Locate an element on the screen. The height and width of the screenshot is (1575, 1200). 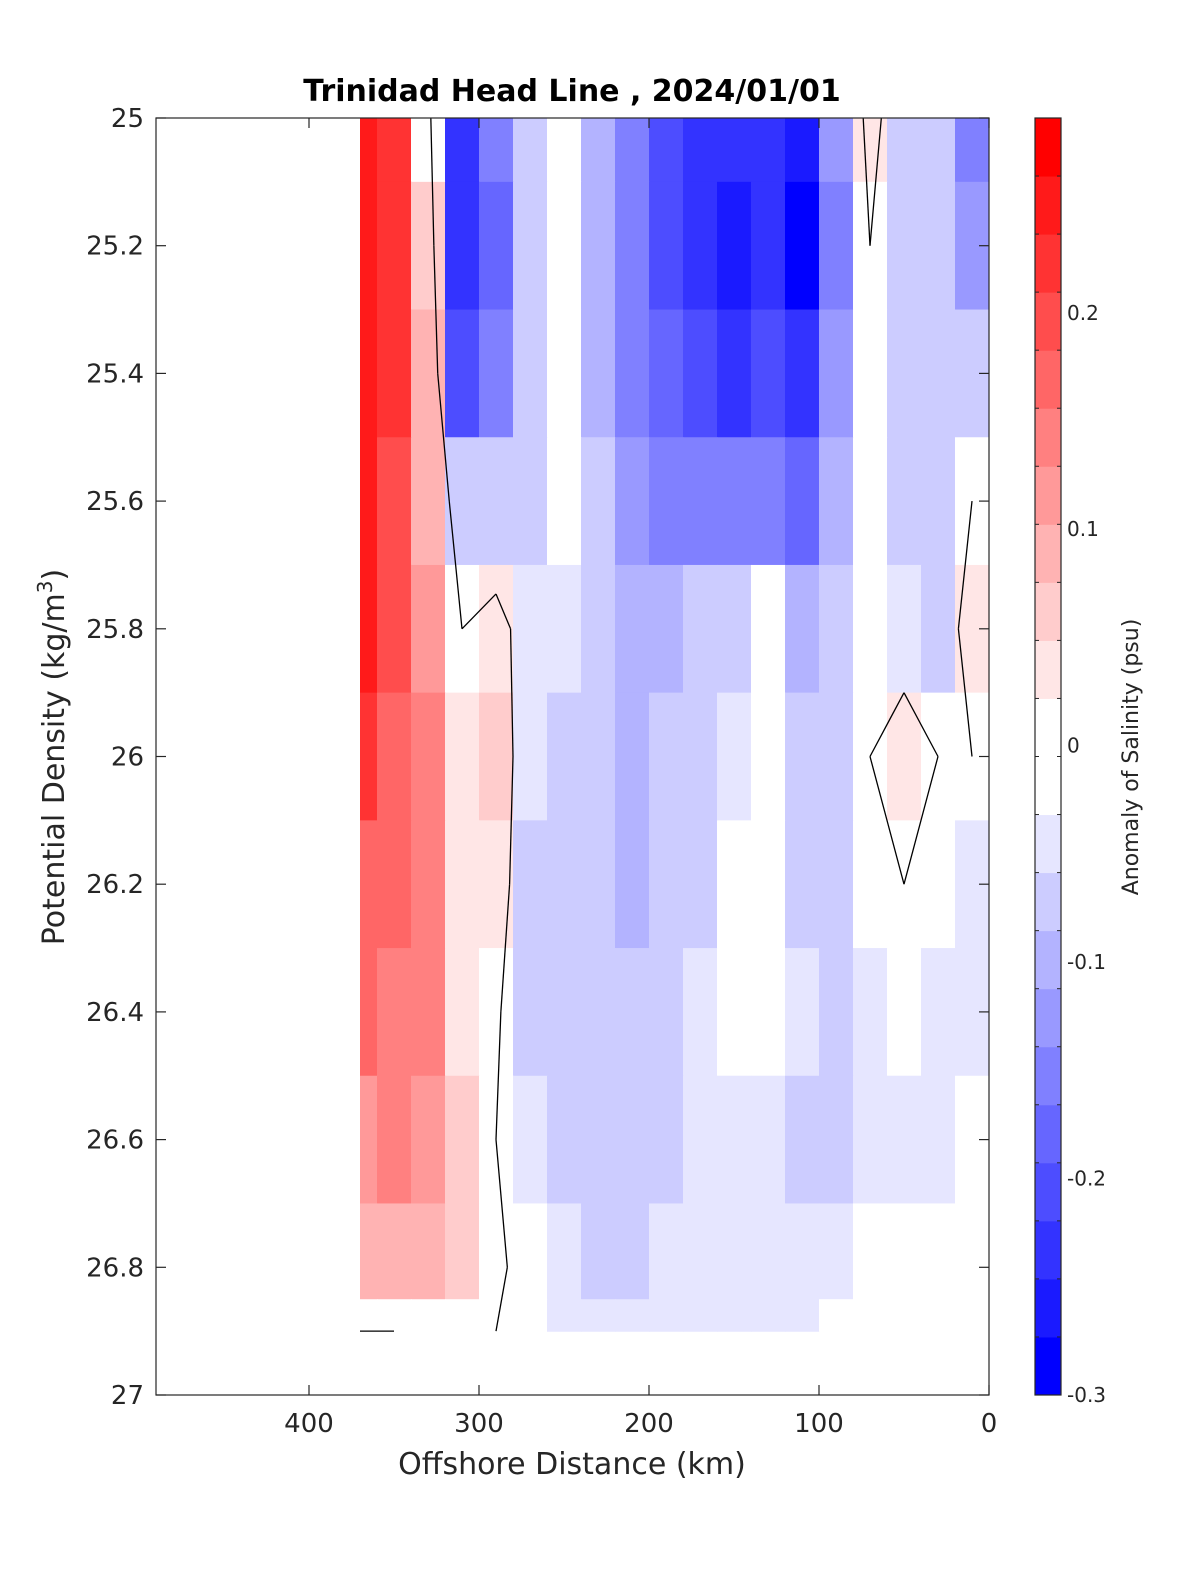
y-tick-label: 26 is located at coordinates (127, 758).